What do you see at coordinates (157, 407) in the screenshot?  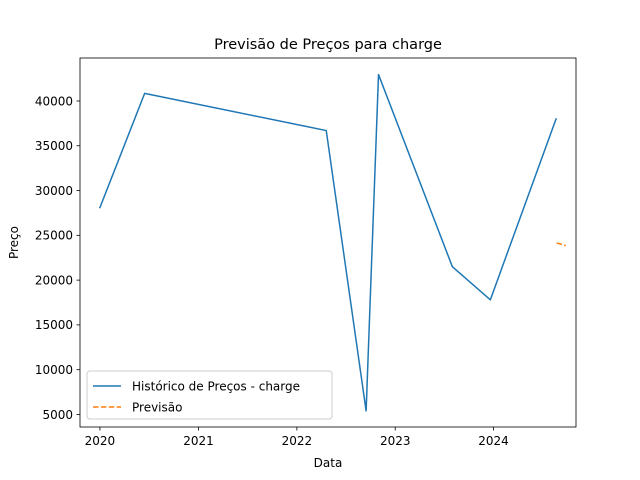 I see `legend-label-1: Previsão` at bounding box center [157, 407].